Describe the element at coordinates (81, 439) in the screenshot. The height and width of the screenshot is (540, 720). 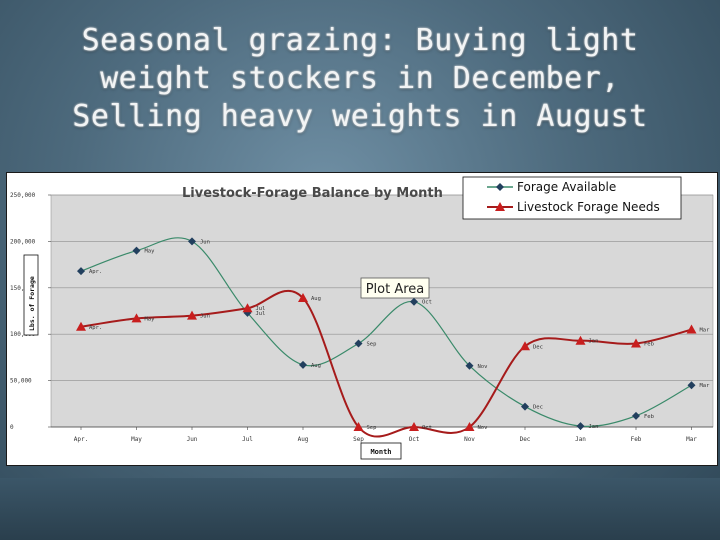
I see `x-tick-label: Apr.` at that location.